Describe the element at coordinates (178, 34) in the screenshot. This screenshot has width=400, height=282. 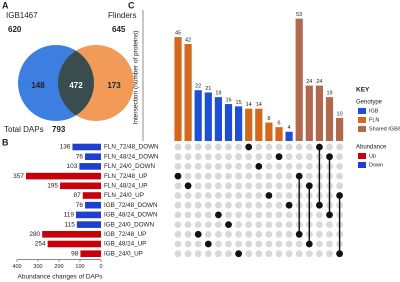
I see `value-label: 45` at that location.